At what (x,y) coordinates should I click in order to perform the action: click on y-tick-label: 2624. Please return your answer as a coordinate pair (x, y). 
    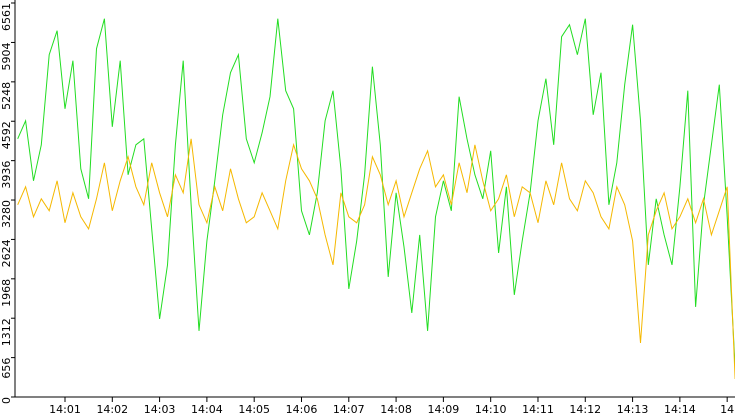
    Looking at the image, I should click on (6, 253).